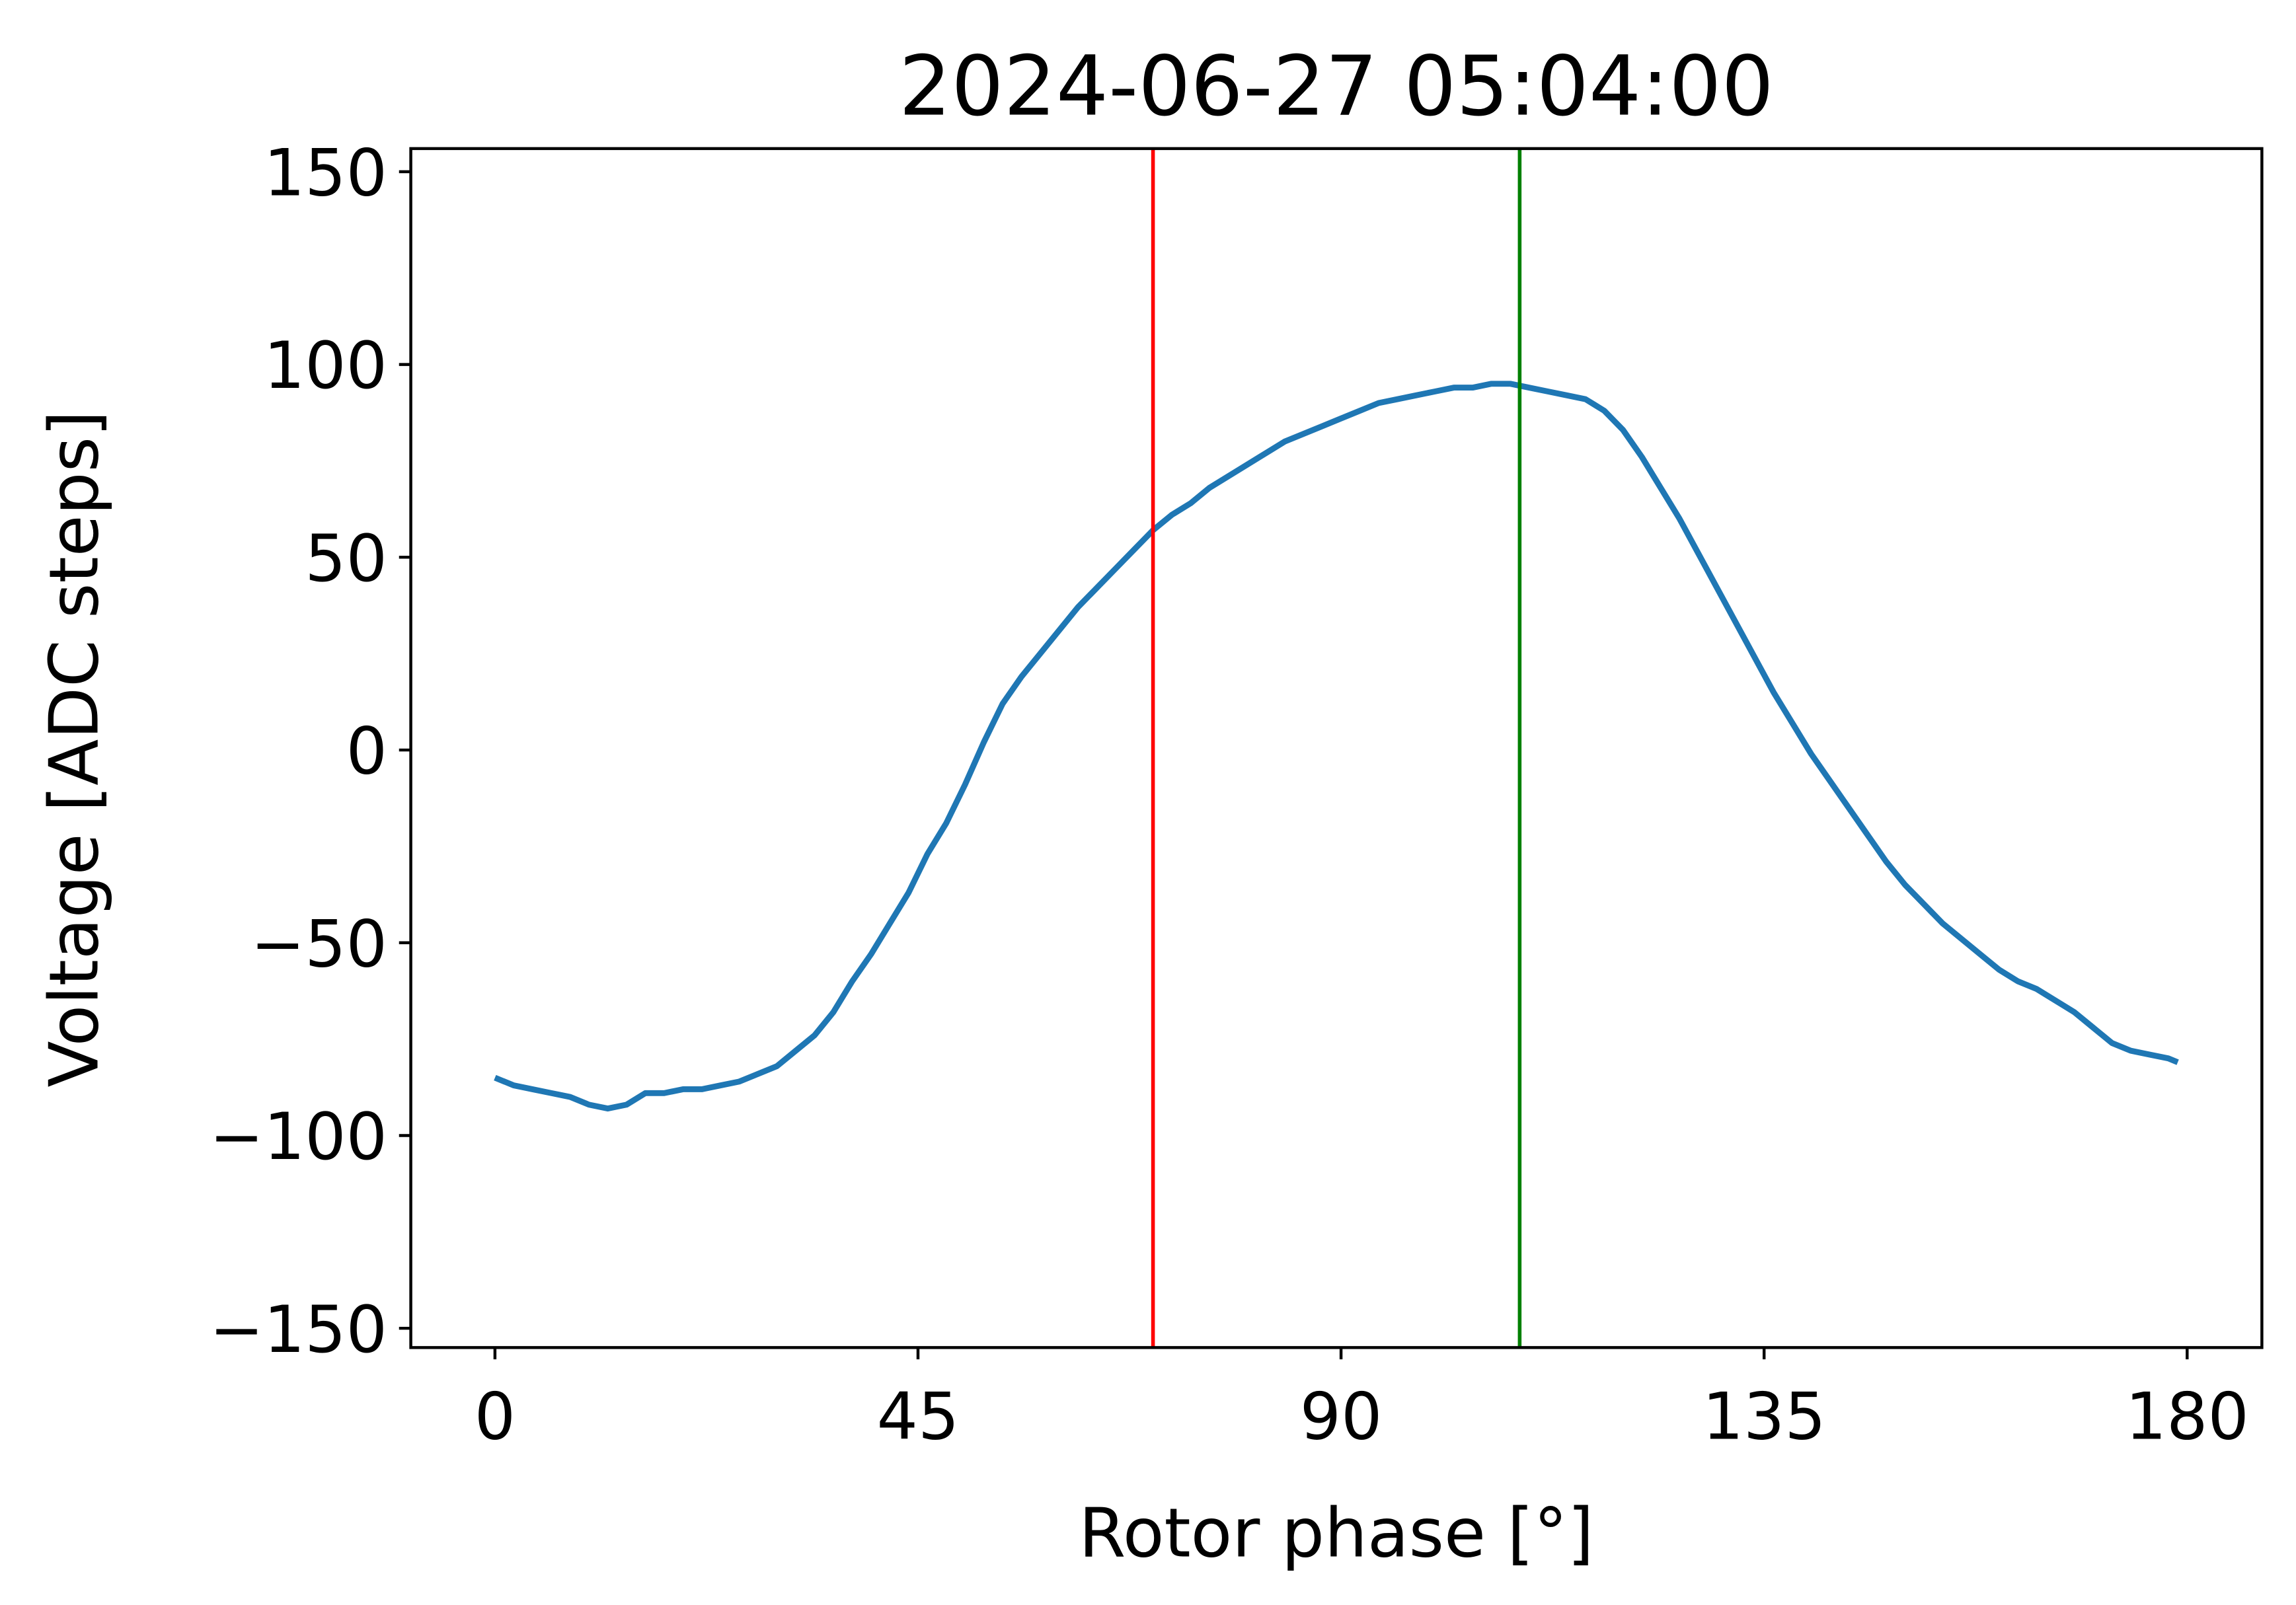 The height and width of the screenshot is (1605, 2296). What do you see at coordinates (2187, 1416) in the screenshot?
I see `x-tick-label: 180` at bounding box center [2187, 1416].